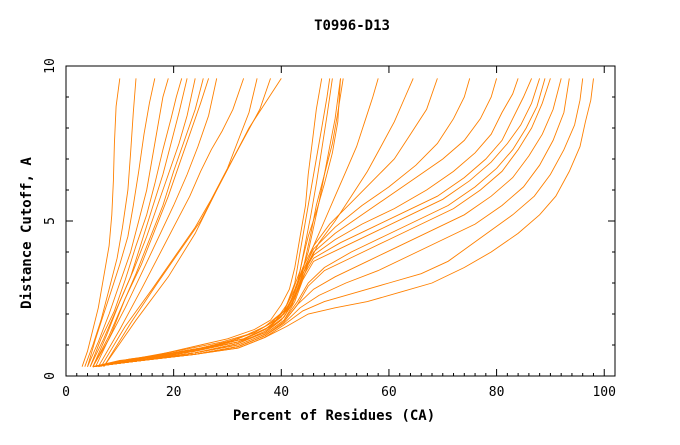 The height and width of the screenshot is (445, 680). I want to click on x-tick-label: 80, so click(497, 392).